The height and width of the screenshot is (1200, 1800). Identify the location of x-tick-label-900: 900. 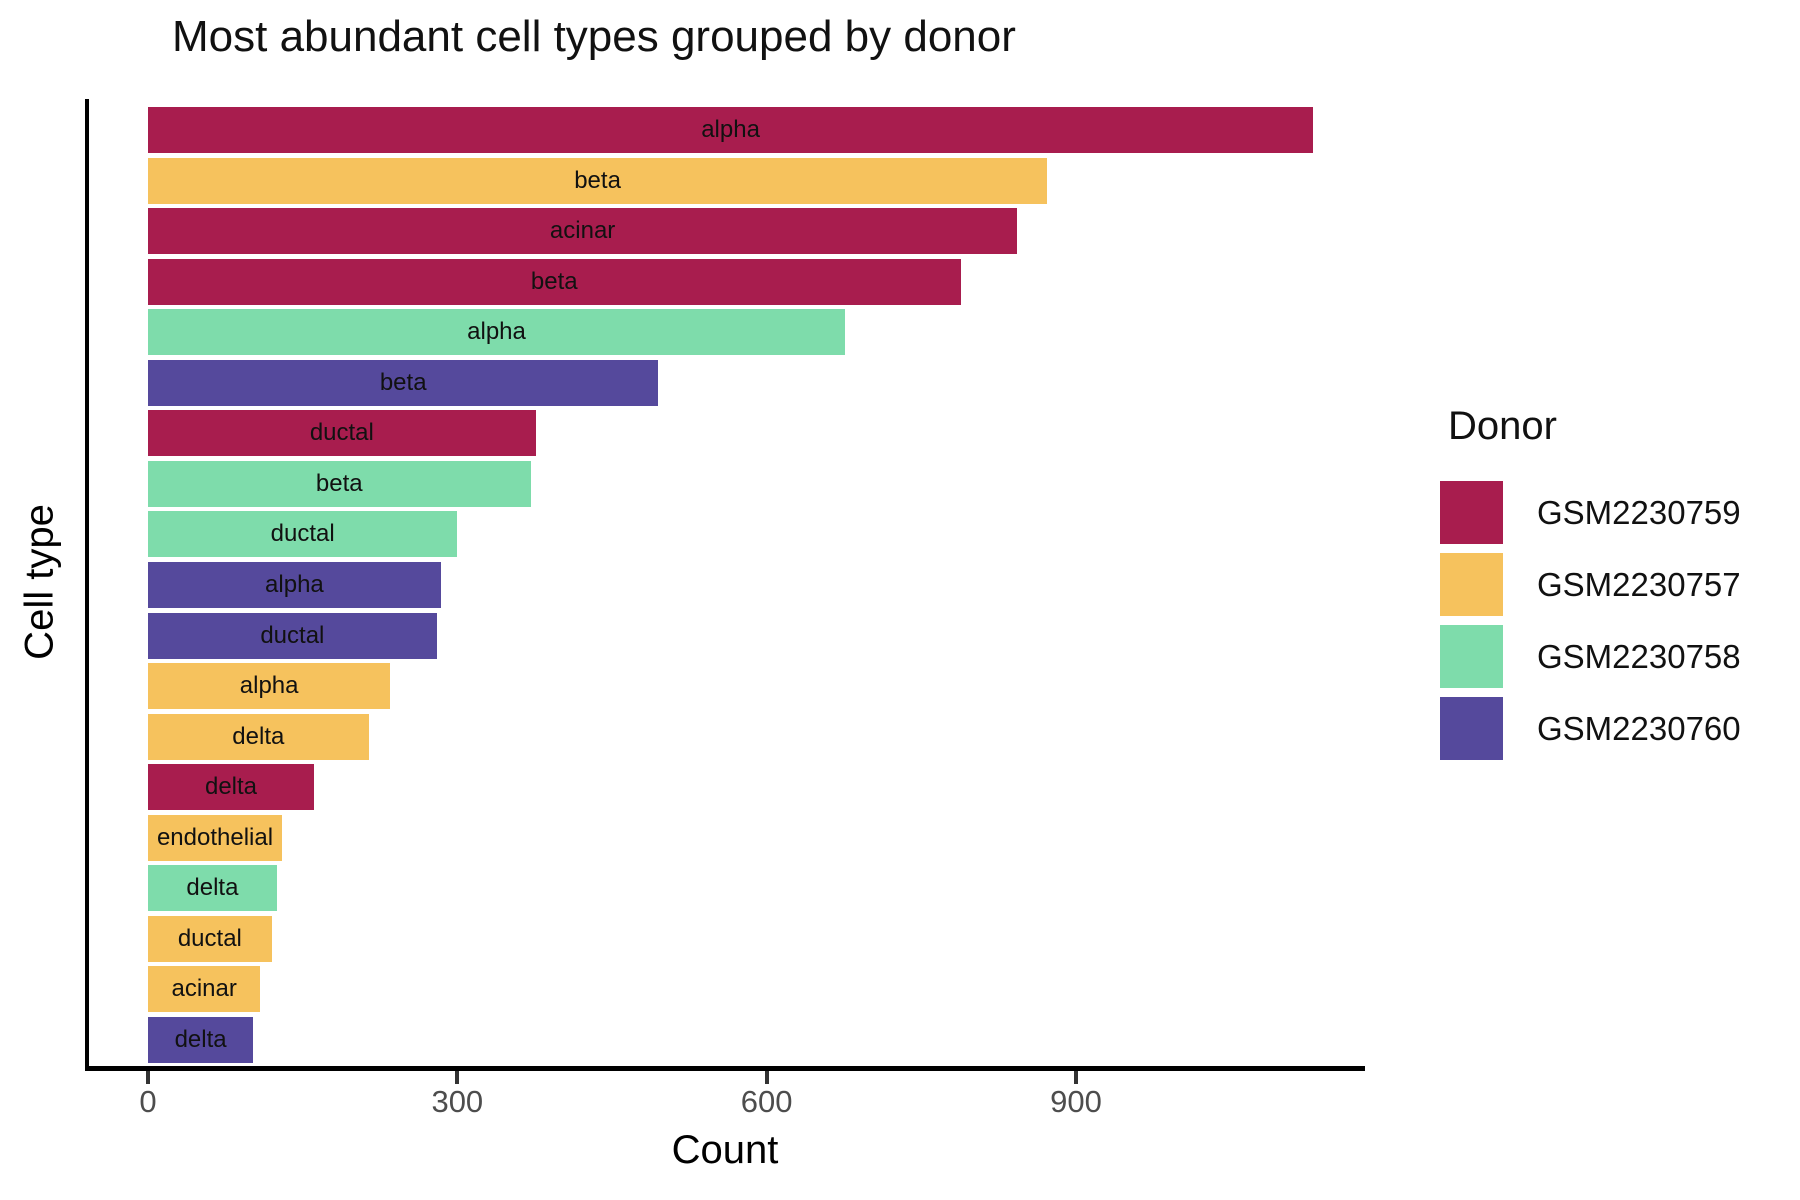
(1076, 1101).